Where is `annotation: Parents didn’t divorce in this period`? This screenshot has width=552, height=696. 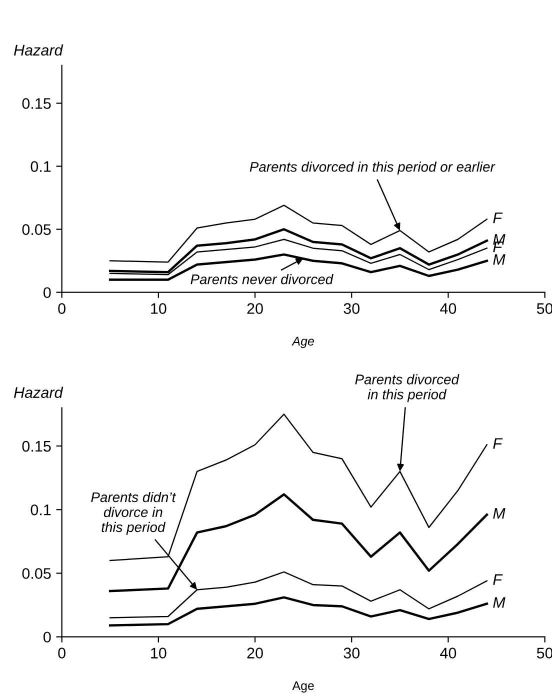
annotation: Parents didn’t divorce in this period is located at coordinates (133, 513).